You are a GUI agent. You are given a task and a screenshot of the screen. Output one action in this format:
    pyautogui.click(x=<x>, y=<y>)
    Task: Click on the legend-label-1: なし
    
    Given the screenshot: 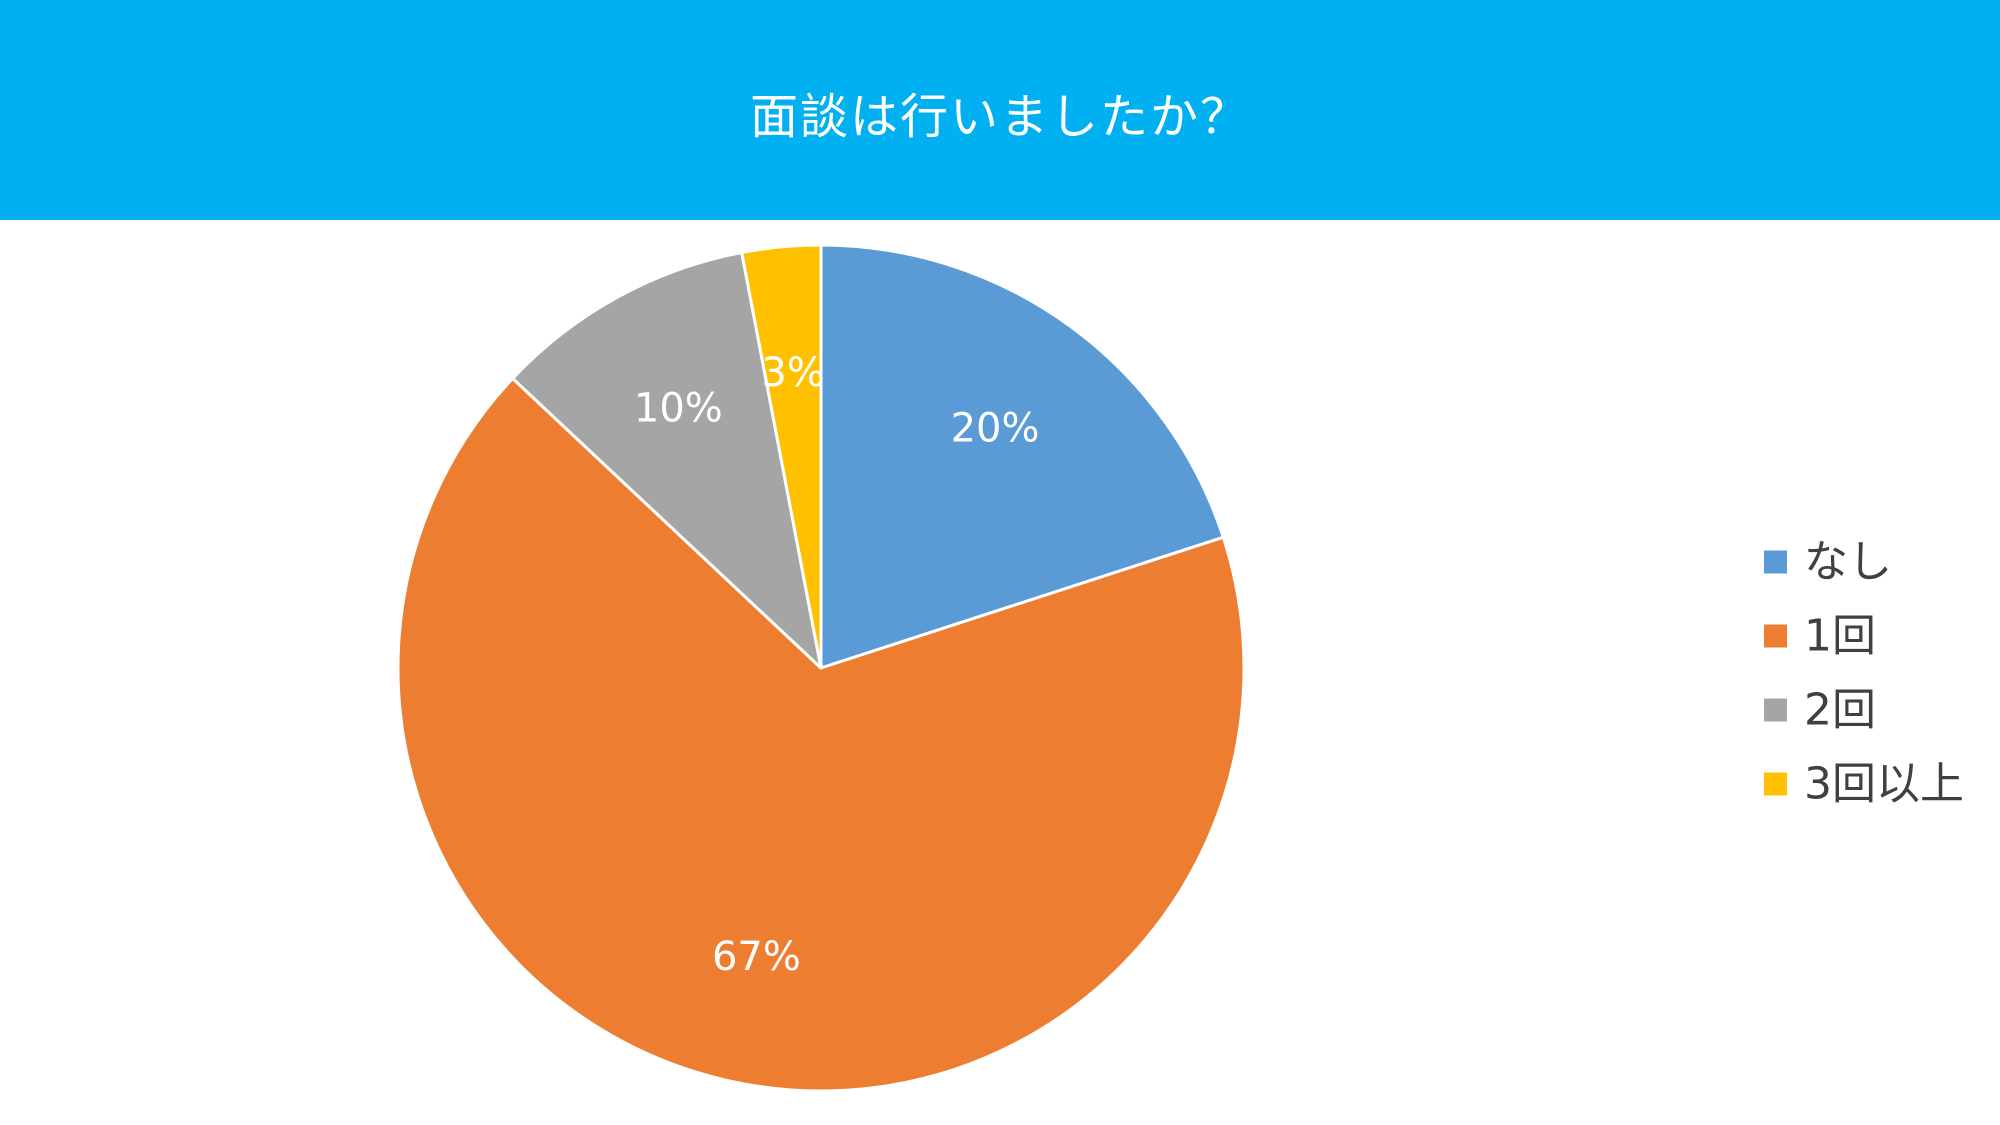 What is the action you would take?
    pyautogui.click(x=1848, y=562)
    